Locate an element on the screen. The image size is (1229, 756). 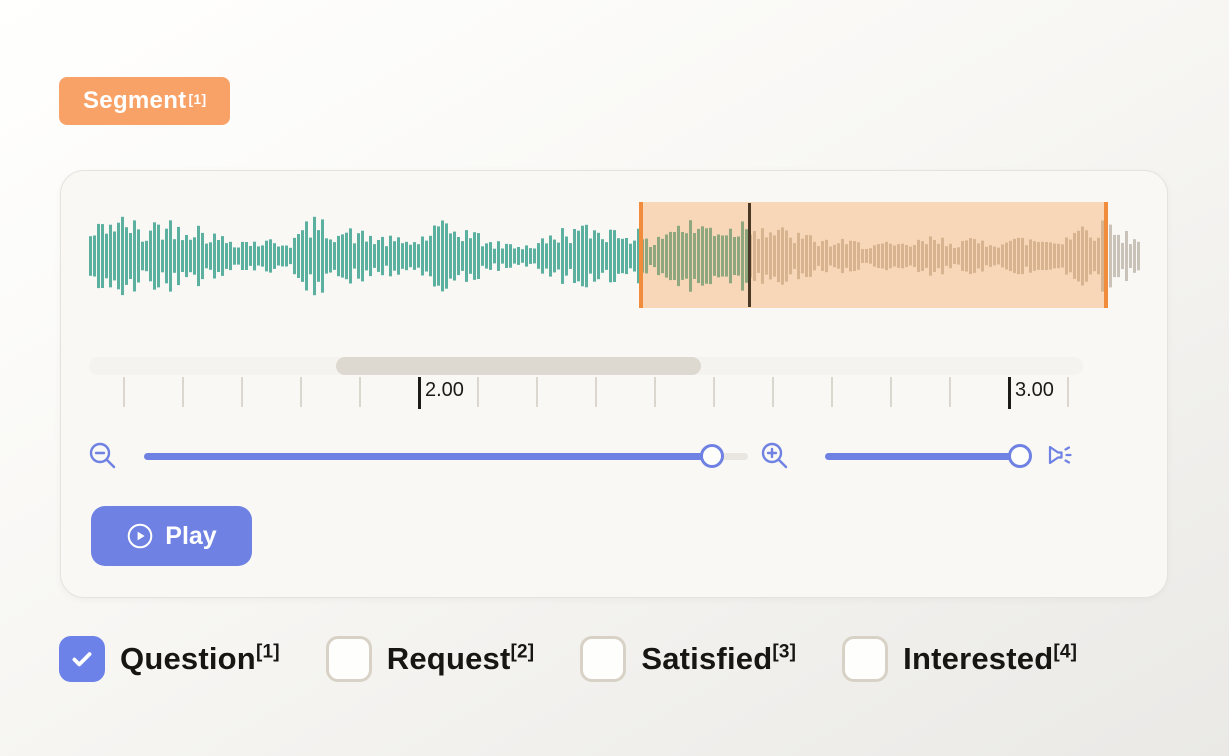
timeline-ruler: 2.00 3.00 is located at coordinates (586, 394).